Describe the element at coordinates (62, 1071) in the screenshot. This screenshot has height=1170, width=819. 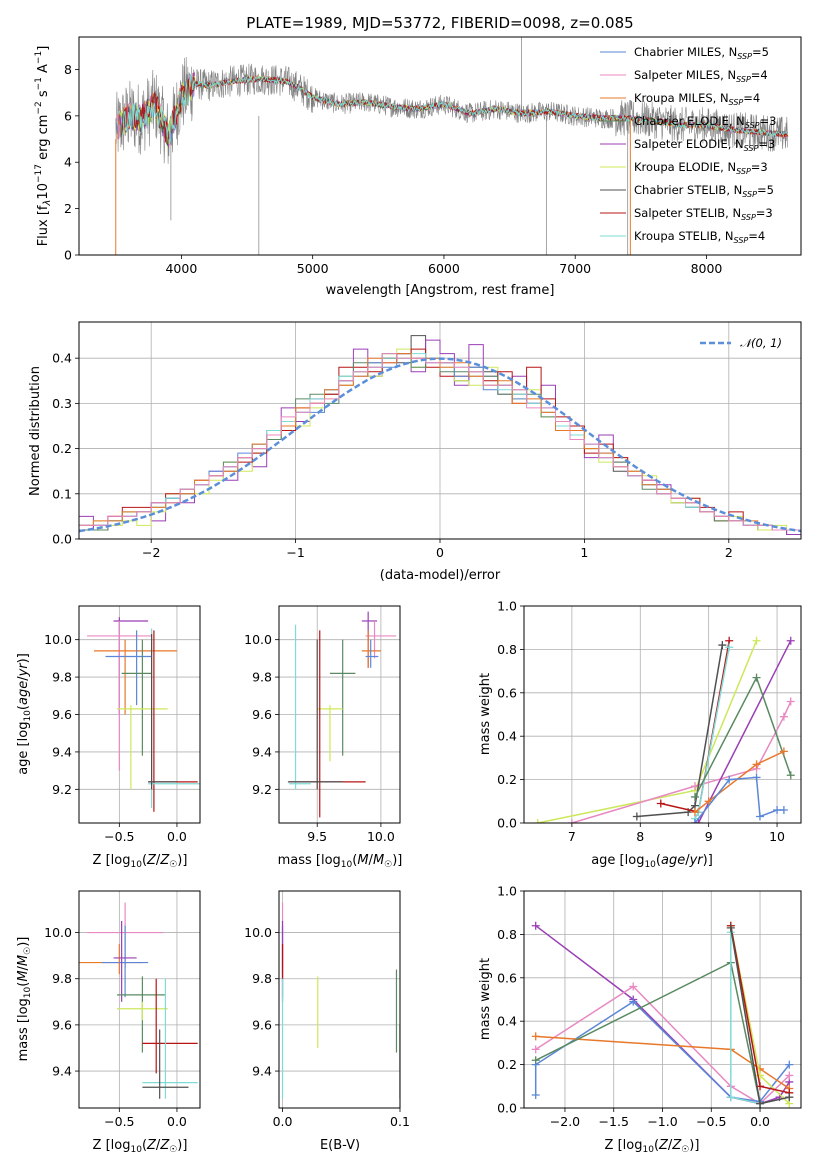
I see `mass-vs-Z-ytick-label: 9.4` at that location.